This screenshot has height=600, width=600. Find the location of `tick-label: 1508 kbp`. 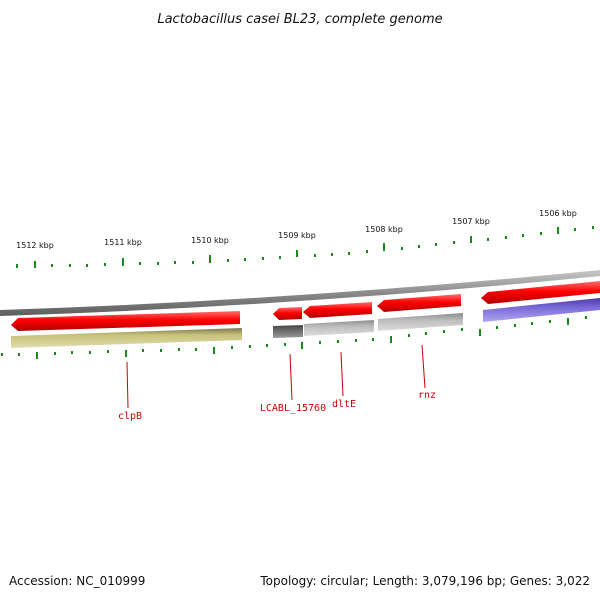

tick-label: 1508 kbp is located at coordinates (384, 229).